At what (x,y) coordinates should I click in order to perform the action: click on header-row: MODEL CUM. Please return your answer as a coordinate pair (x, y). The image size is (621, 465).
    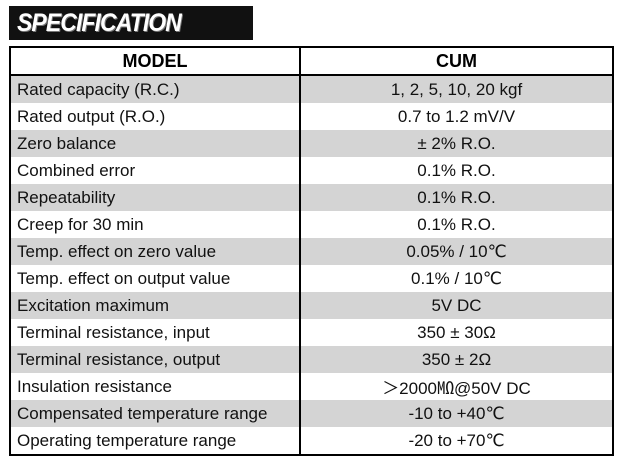
    Looking at the image, I should click on (311, 61).